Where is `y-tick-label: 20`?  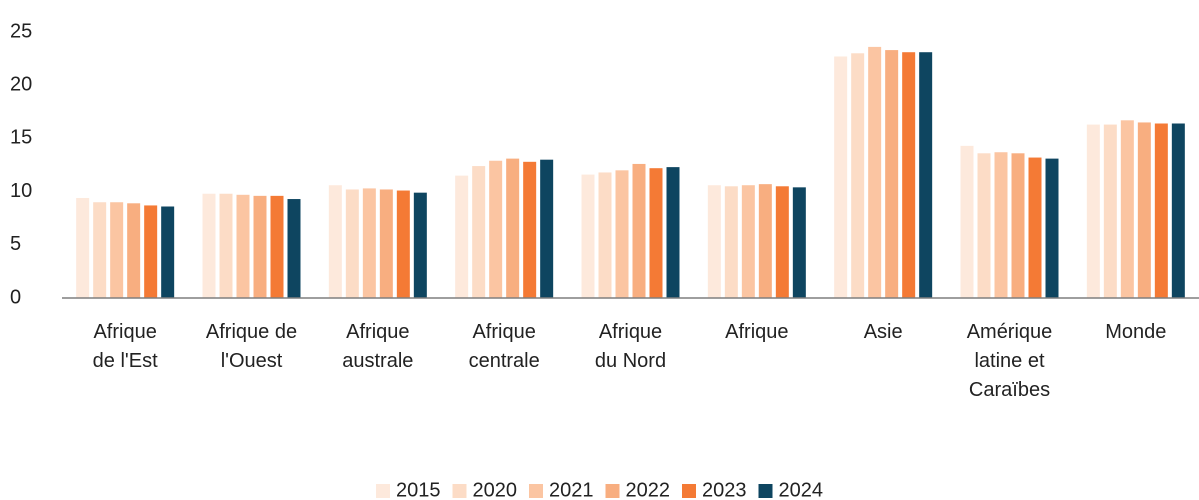
y-tick-label: 20 is located at coordinates (21, 84).